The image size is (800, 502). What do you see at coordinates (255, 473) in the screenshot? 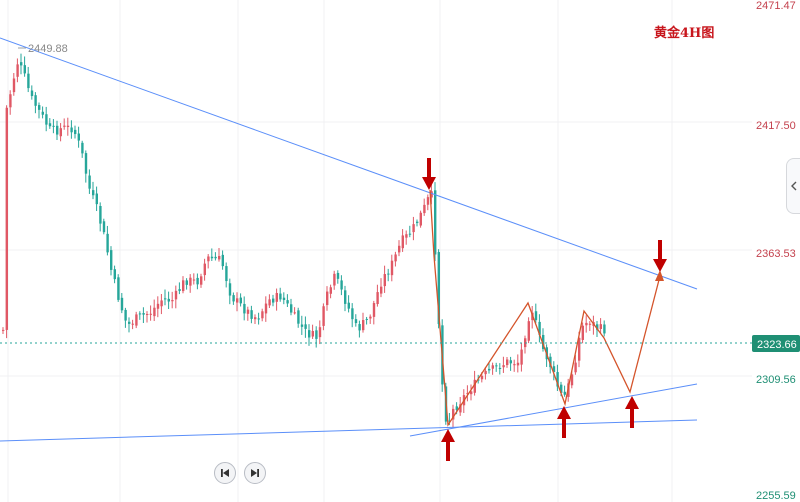
I see `scroll-forward-button` at bounding box center [255, 473].